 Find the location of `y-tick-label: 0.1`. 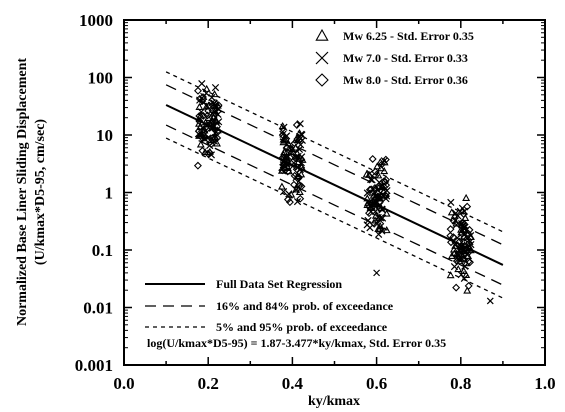

y-tick-label: 0.1 is located at coordinates (102, 250).